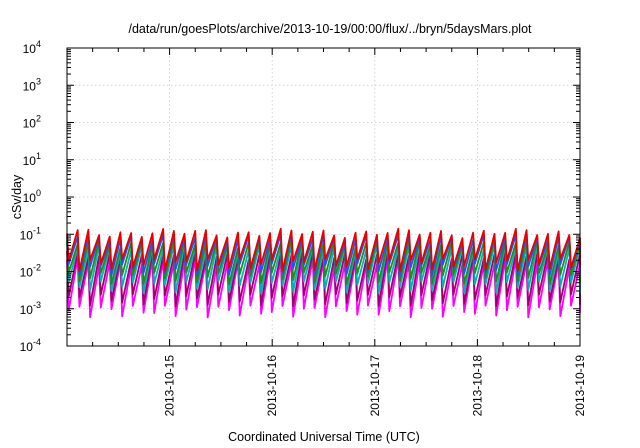 This screenshot has width=640, height=448. I want to click on y-tick-label: 10⁰, so click(32, 196).